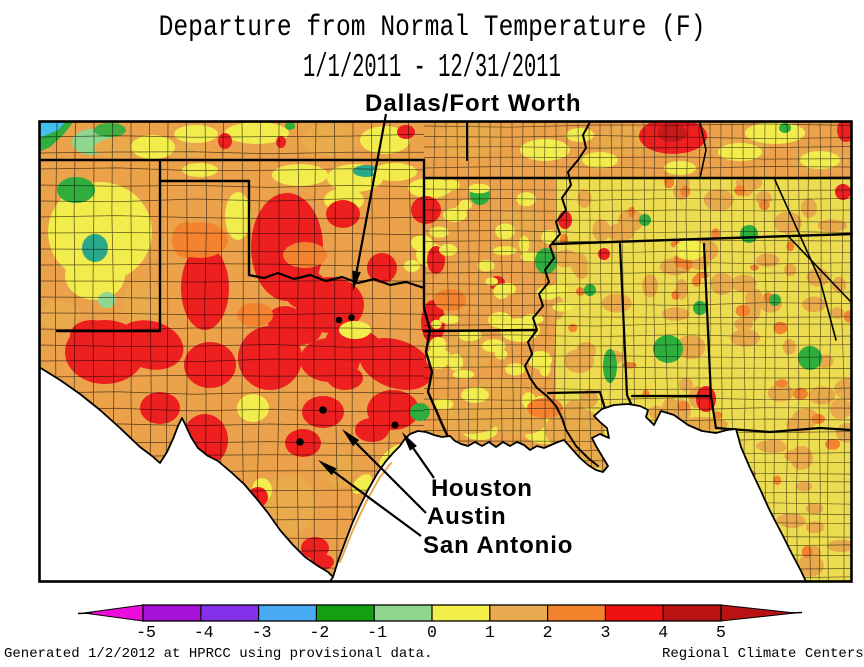 The height and width of the screenshot is (667, 864). I want to click on svg-text: 4, so click(663, 632).